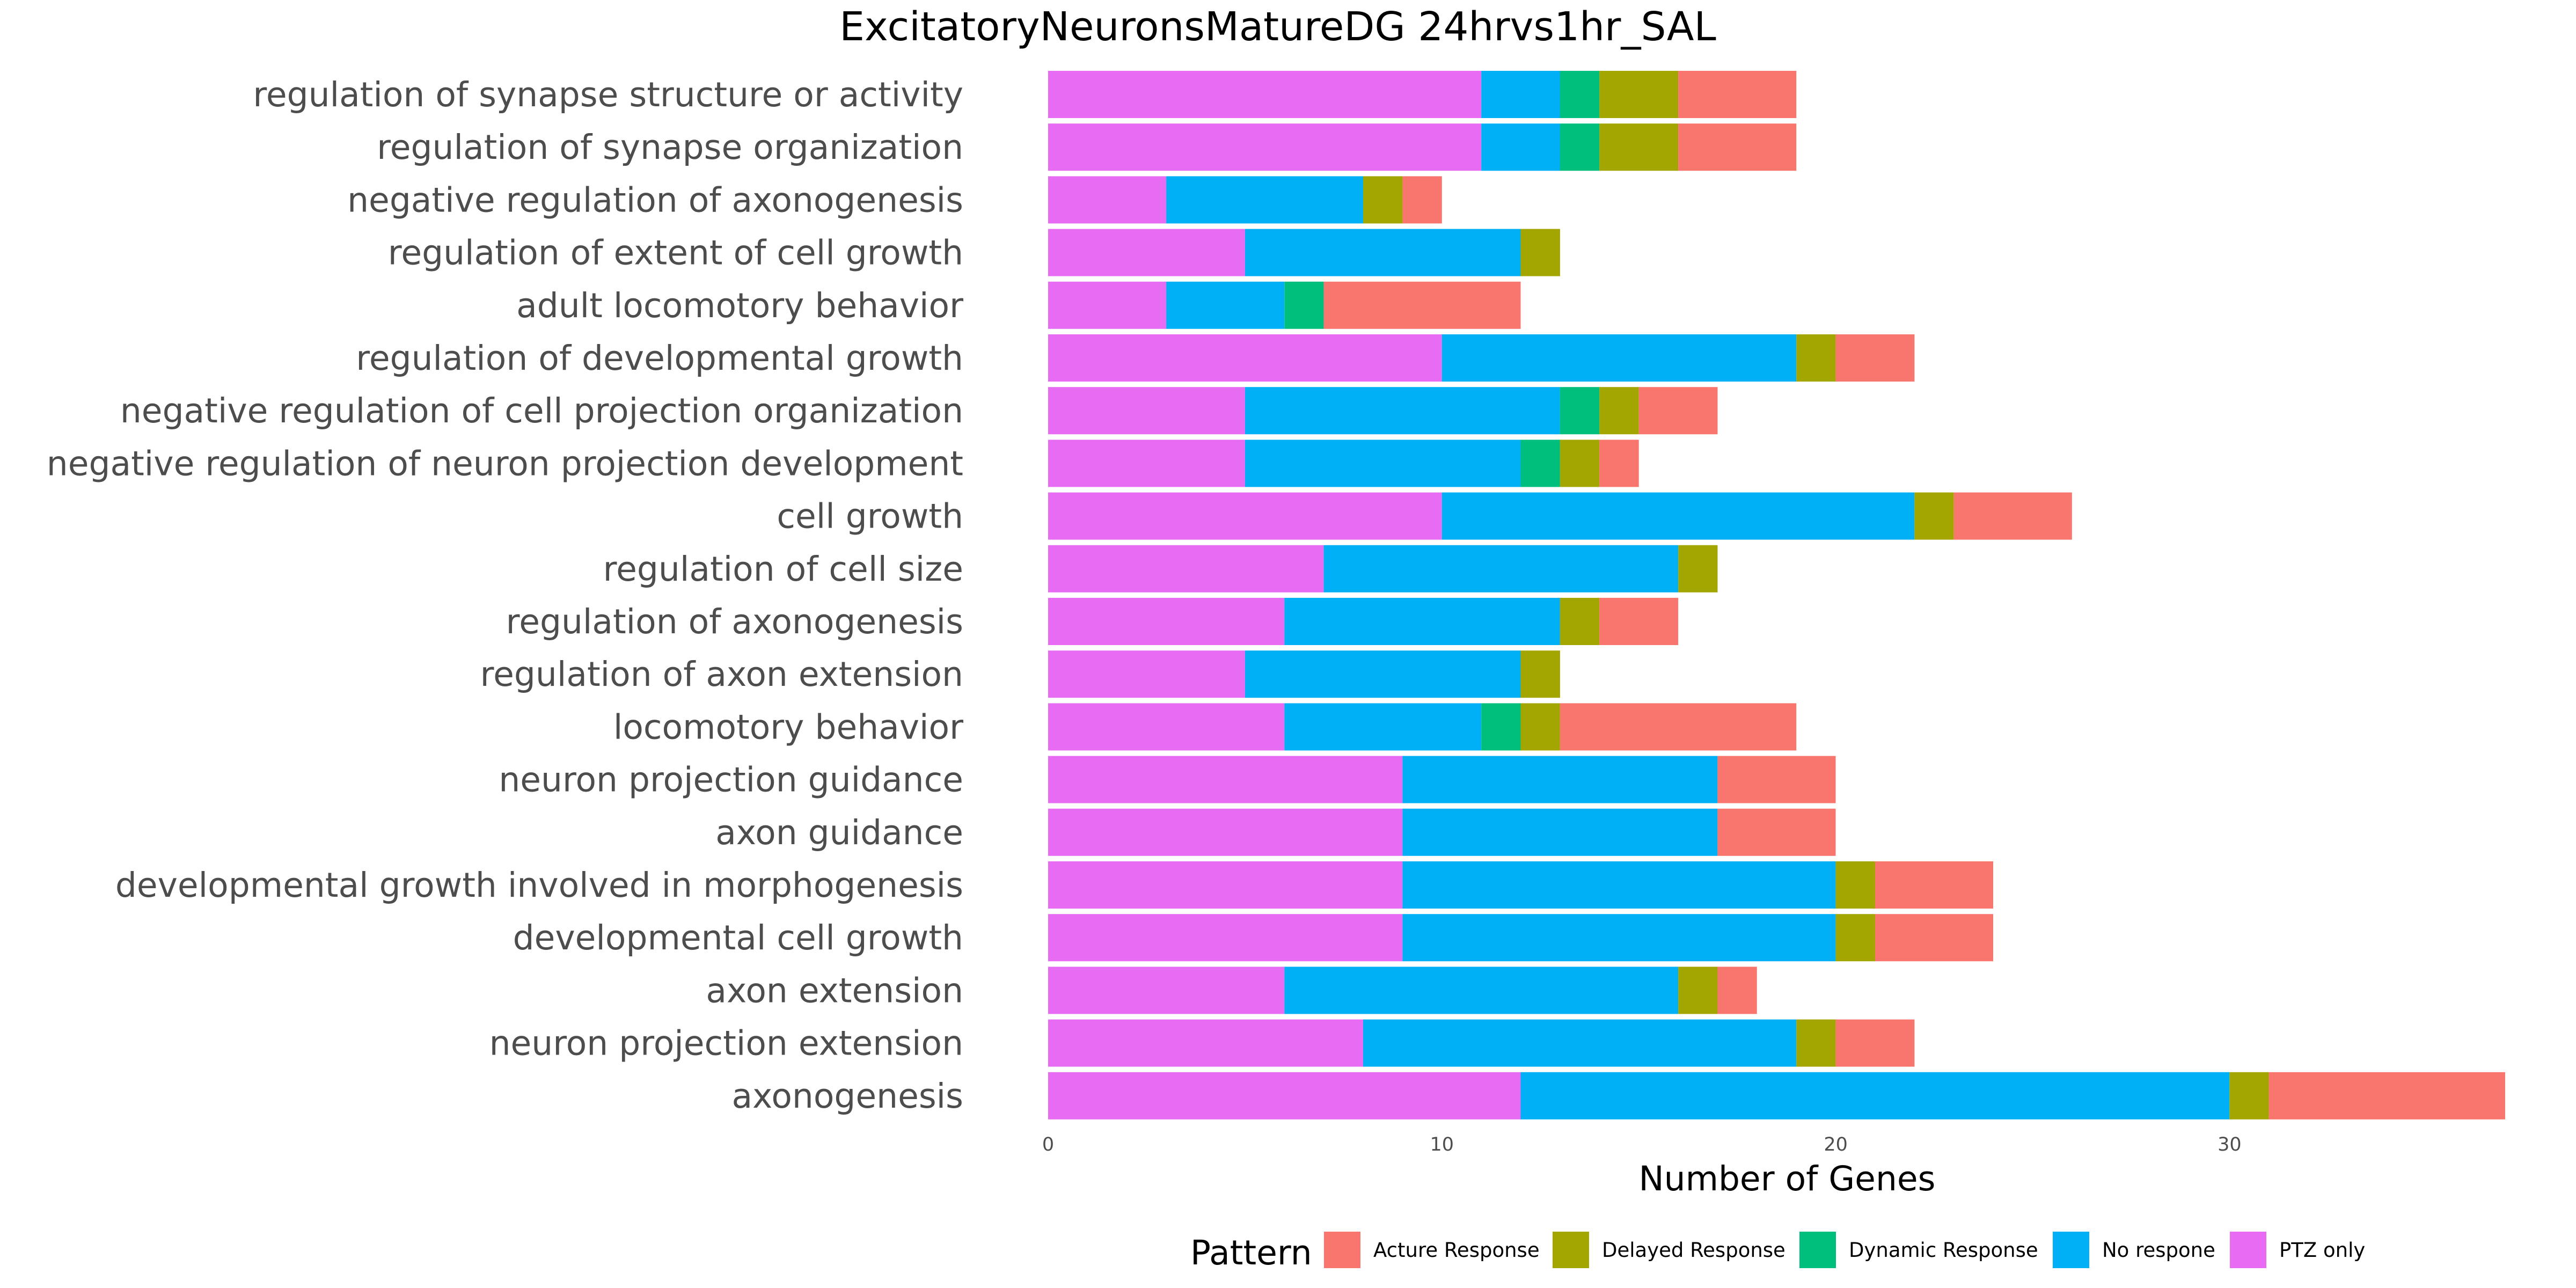  Describe the element at coordinates (731, 780) in the screenshot. I see `category-label: neuron projection guidance` at that location.